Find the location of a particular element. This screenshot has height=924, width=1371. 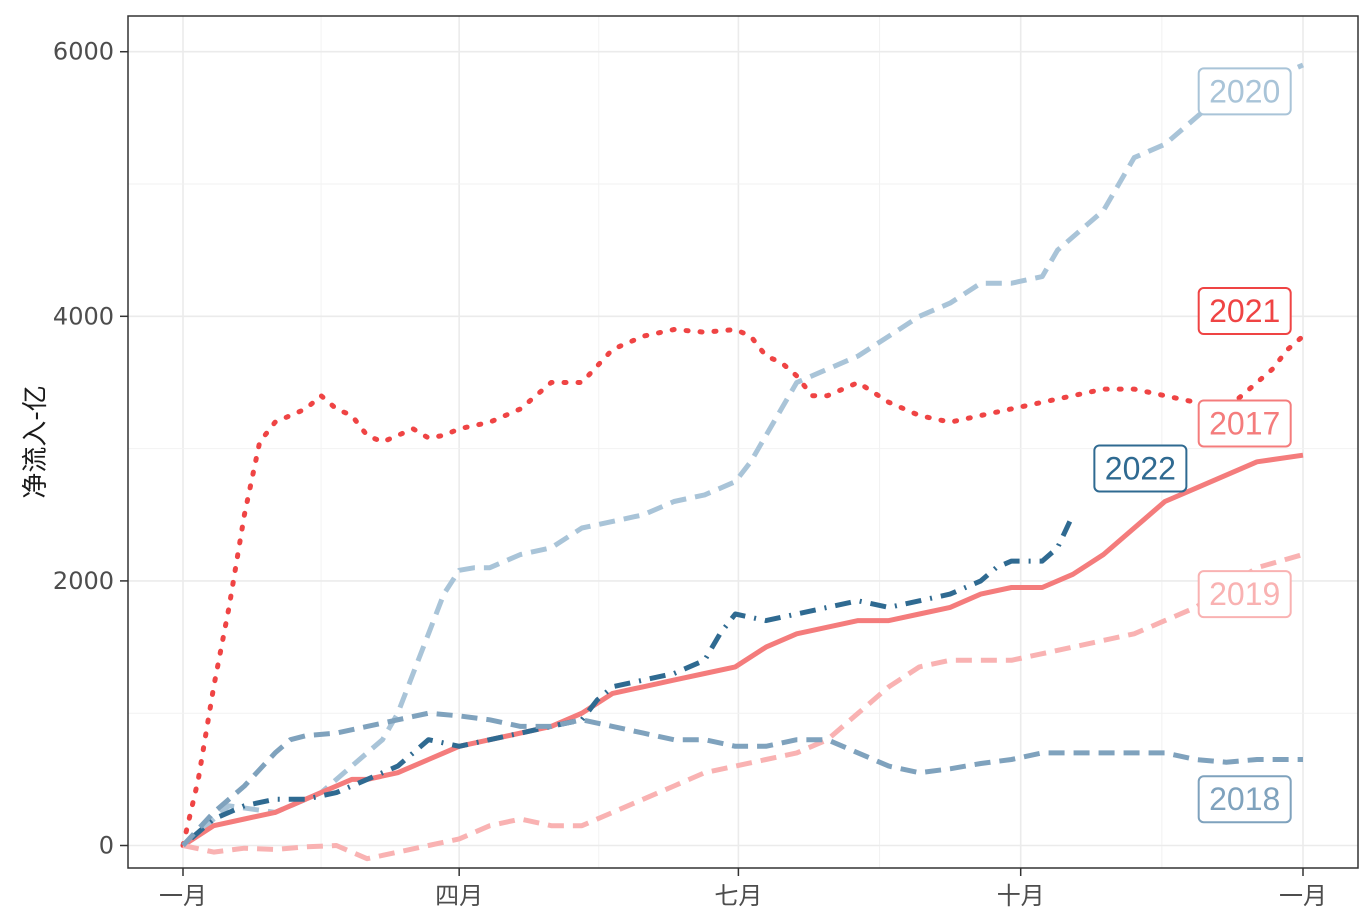

series-label-text: 2018 is located at coordinates (1244, 799).